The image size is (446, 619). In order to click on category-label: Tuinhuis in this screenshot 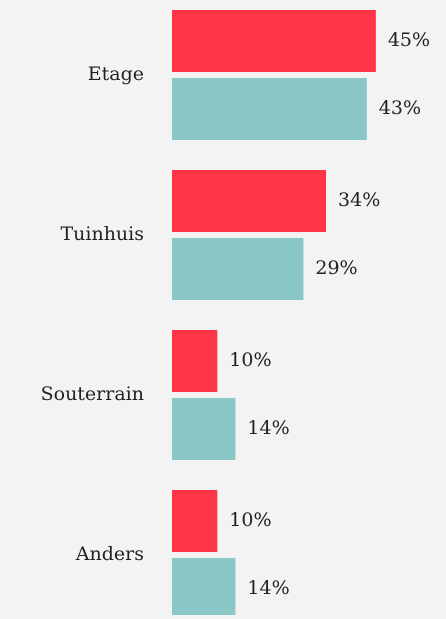, I will do `click(102, 234)`.